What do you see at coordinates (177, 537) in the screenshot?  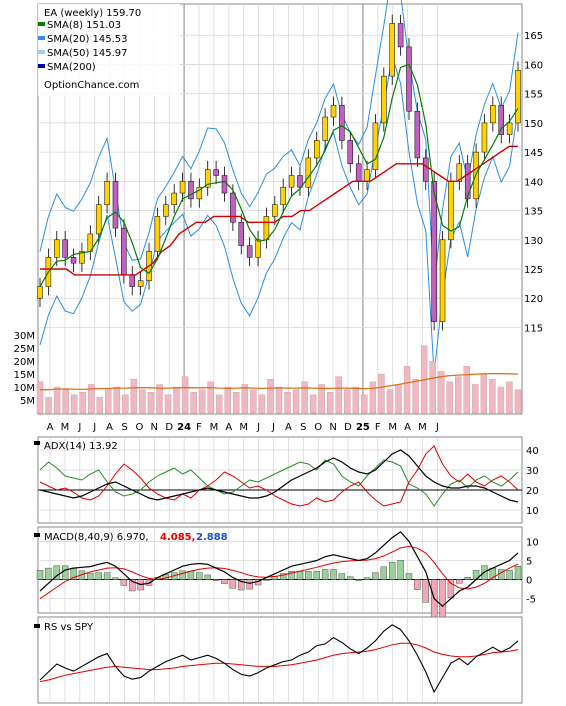 I see `macd-signal-value: 4.085,` at bounding box center [177, 537].